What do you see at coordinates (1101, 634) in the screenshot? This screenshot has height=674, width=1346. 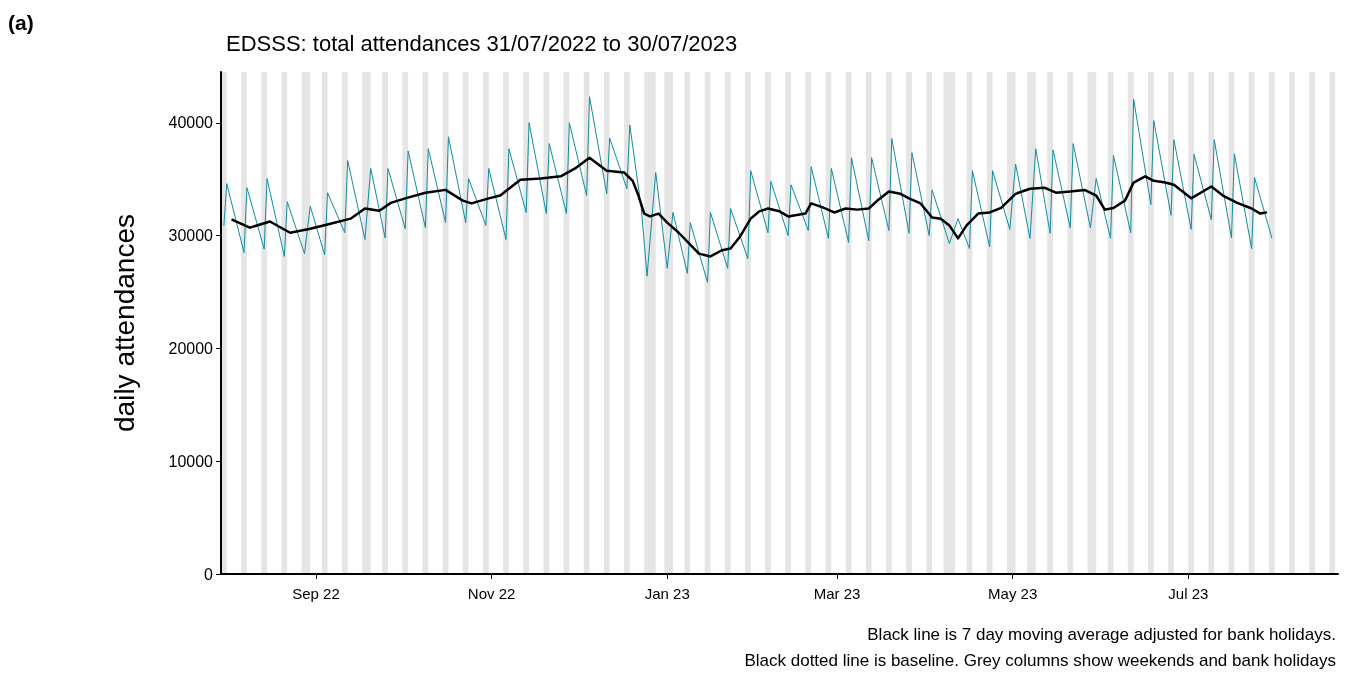 I see `text: Black line is 7 day moving average adjusted for bank holidays.` at bounding box center [1101, 634].